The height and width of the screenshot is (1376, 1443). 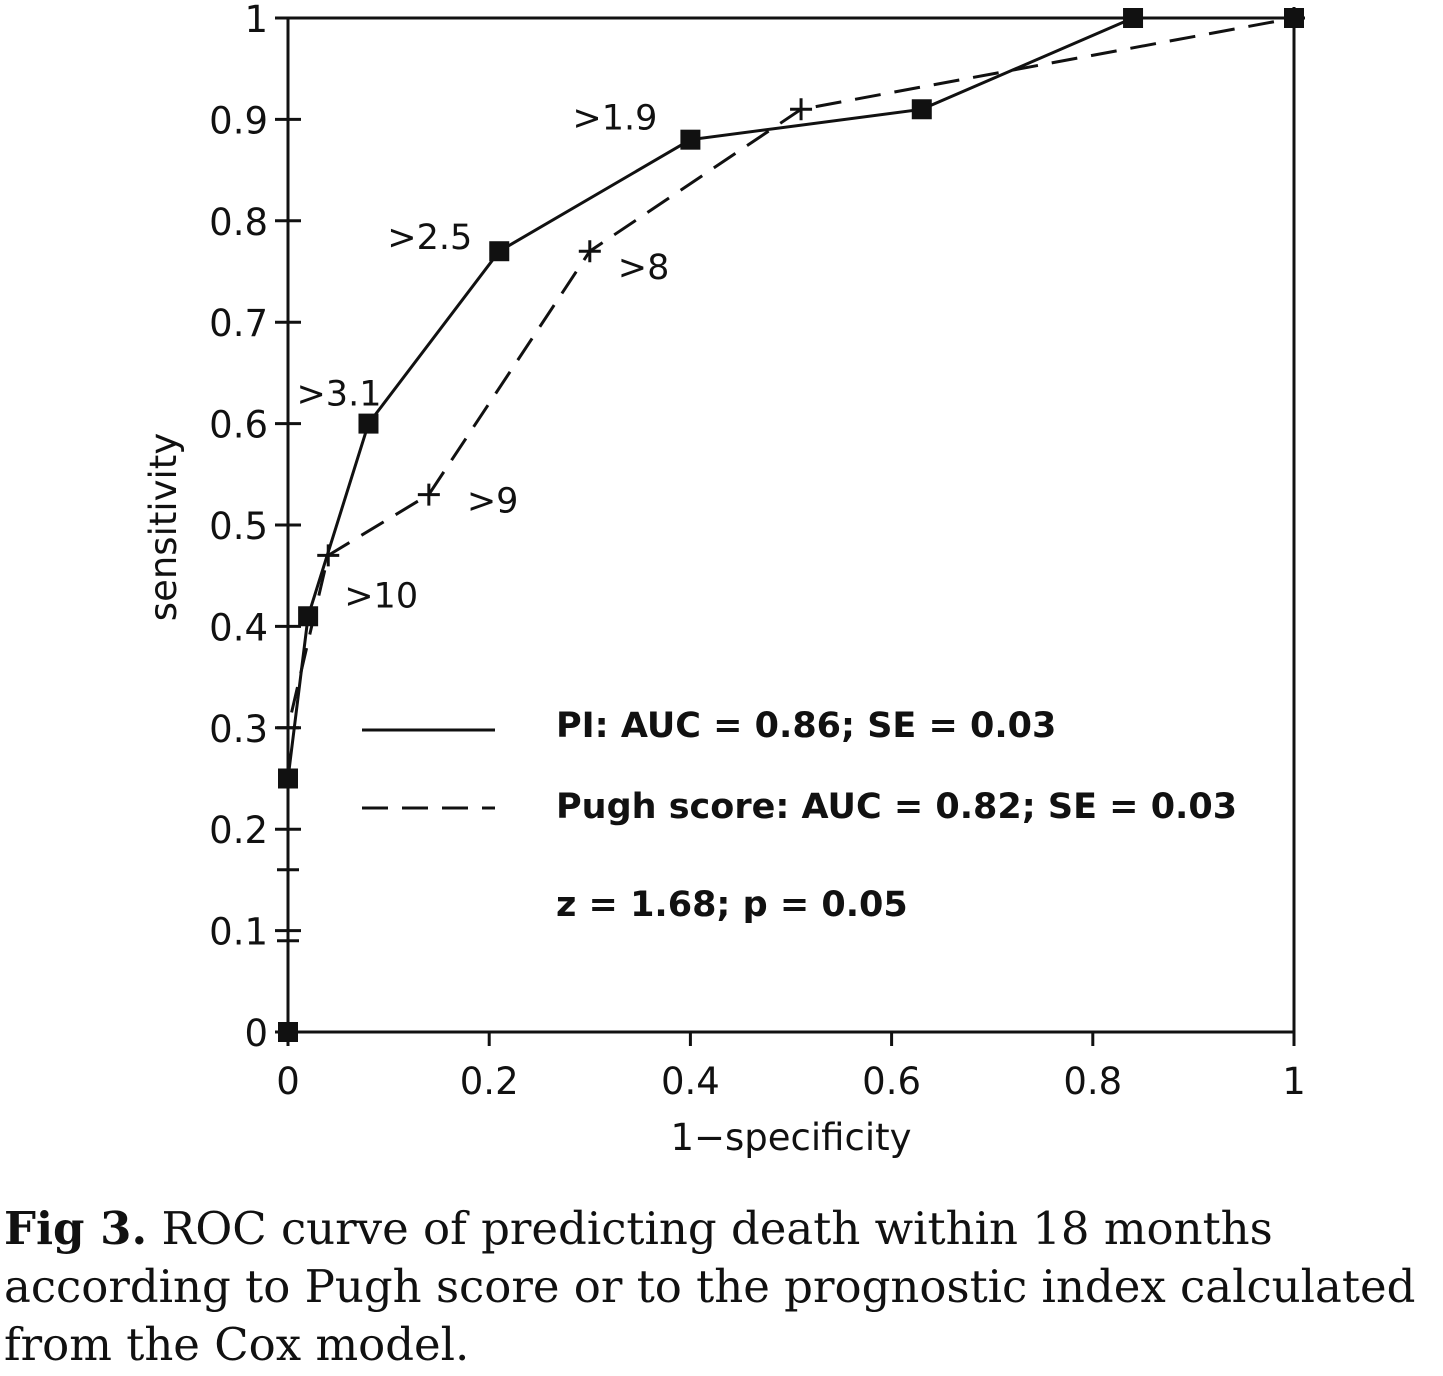 I want to click on point-label: >8, so click(x=644, y=268).